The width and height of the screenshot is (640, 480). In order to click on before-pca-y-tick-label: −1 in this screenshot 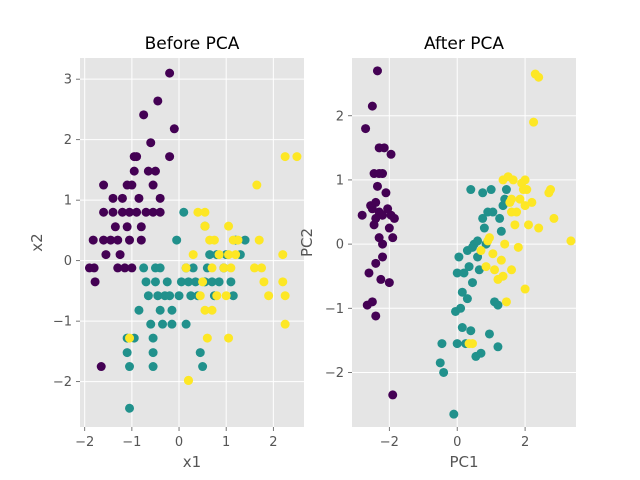, I will do `click(62, 322)`.